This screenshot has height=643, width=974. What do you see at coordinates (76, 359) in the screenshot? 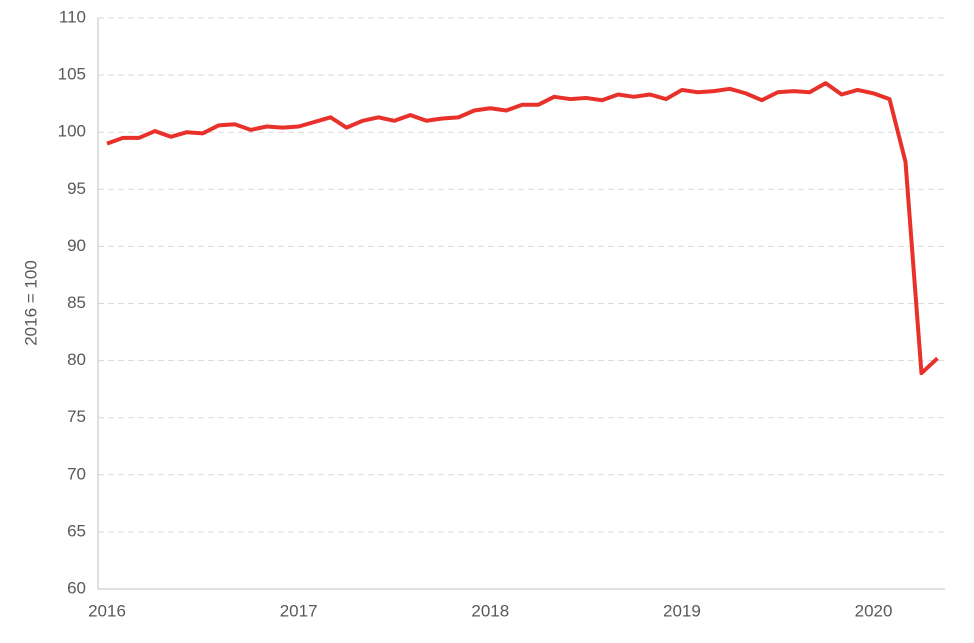
I see `y-tick-label: 80` at bounding box center [76, 359].